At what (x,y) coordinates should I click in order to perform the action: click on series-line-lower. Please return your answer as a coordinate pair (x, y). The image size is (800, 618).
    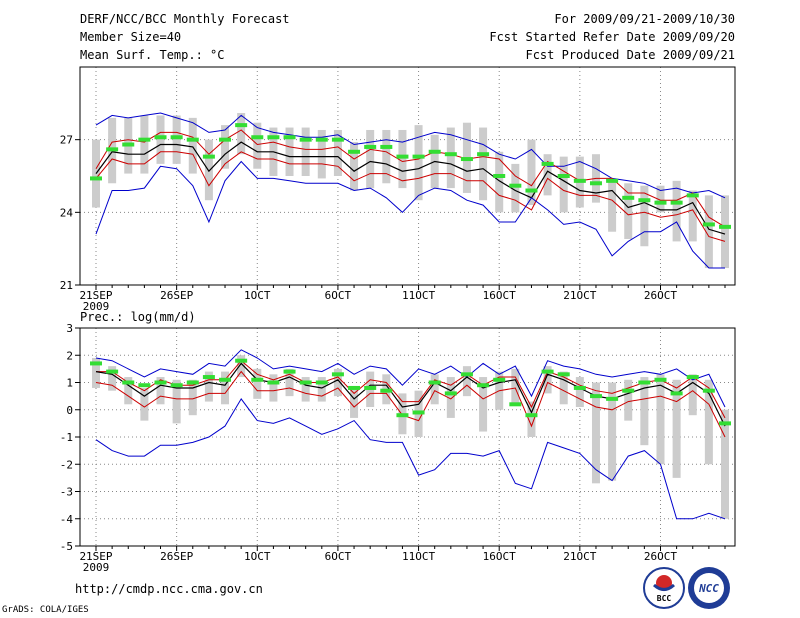
    Looking at the image, I should click on (410, 404).